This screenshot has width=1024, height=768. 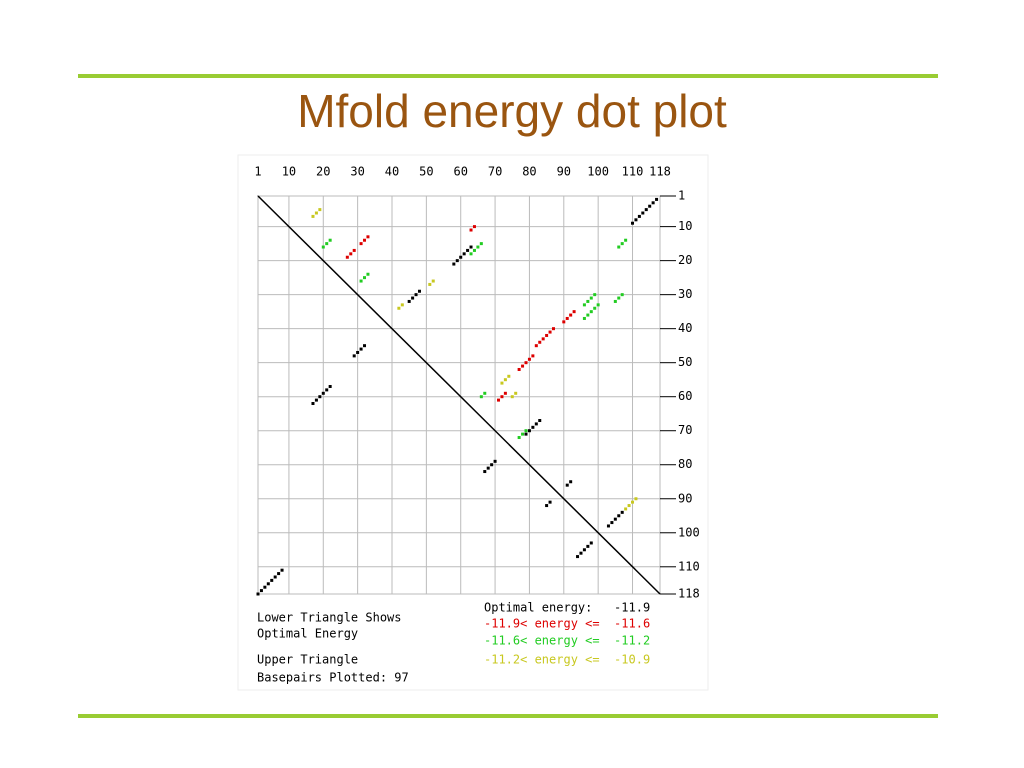 I want to click on legend-entry: -11.9< energy <= -11.6, so click(x=567, y=624).